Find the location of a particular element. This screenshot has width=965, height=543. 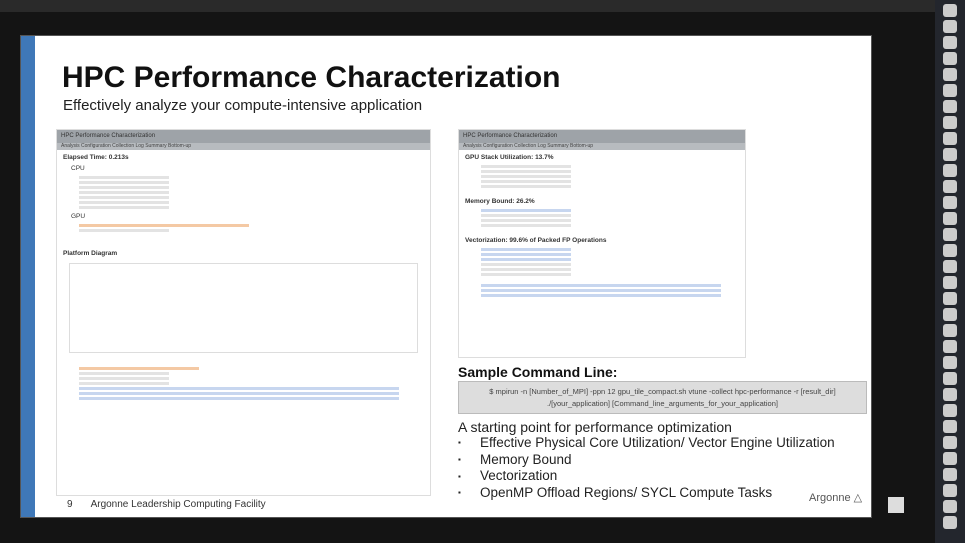

app-dock is located at coordinates (950, 271).